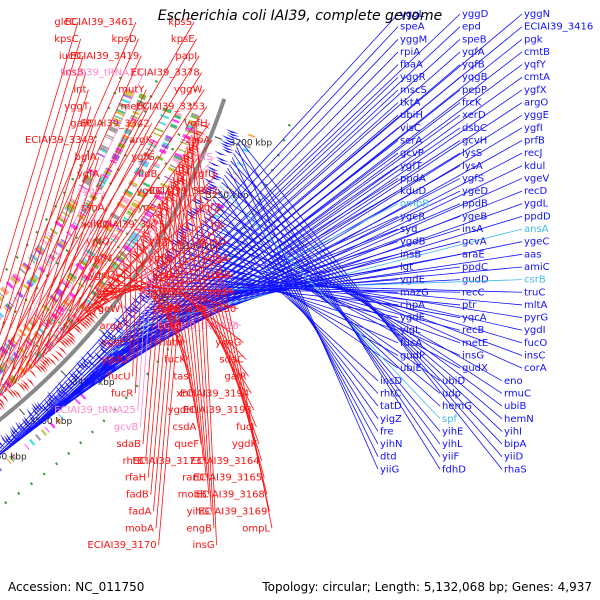 The width and height of the screenshot is (600, 600). I want to click on gene-label: ygfX, so click(535, 90).